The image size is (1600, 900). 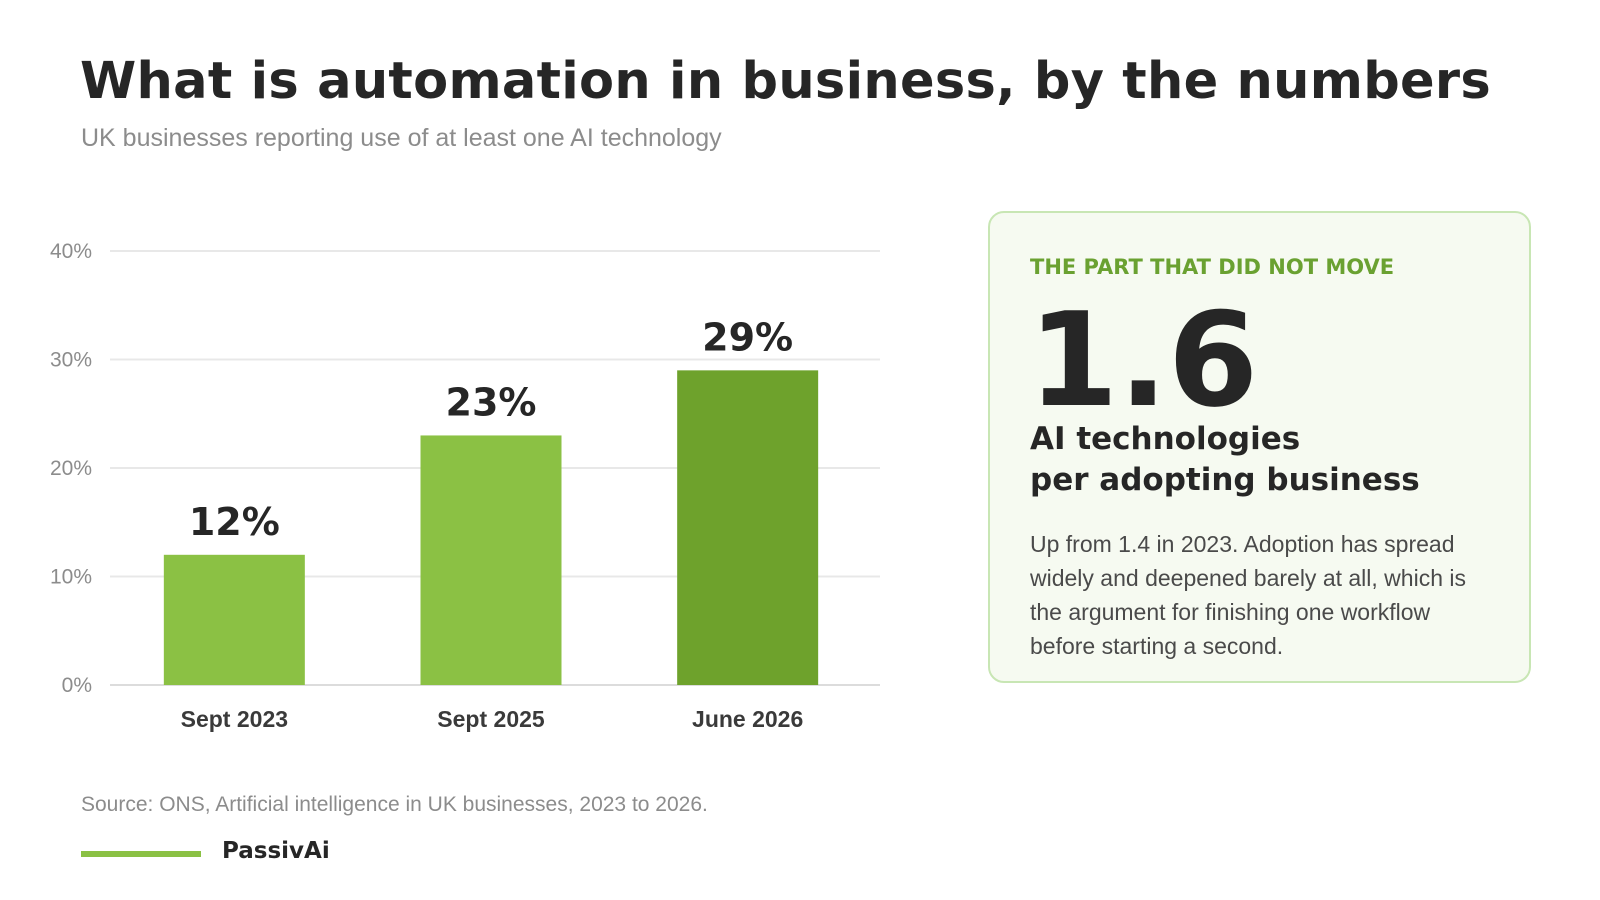 I want to click on stat-card-unit: AI technologies per adopting business, so click(x=1225, y=459).